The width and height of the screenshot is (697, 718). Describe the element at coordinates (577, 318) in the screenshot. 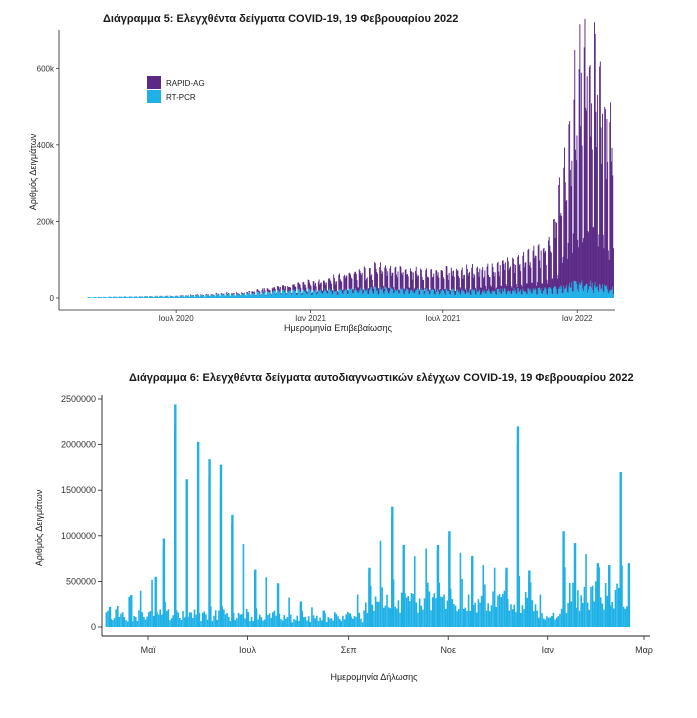

I see `chart5-xtick-label: Ιαν 2022` at that location.